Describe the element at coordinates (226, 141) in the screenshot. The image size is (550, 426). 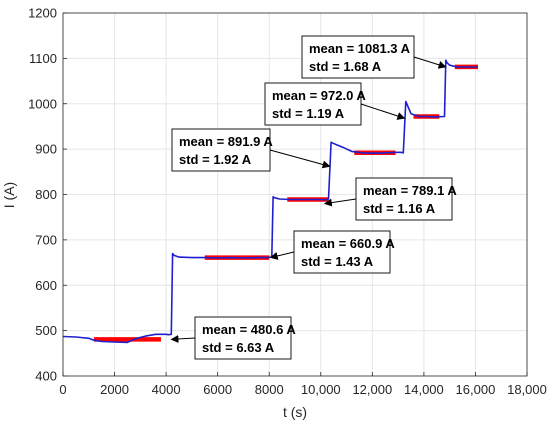
I see `annotation-mean-text: mean = 891.9 A` at that location.